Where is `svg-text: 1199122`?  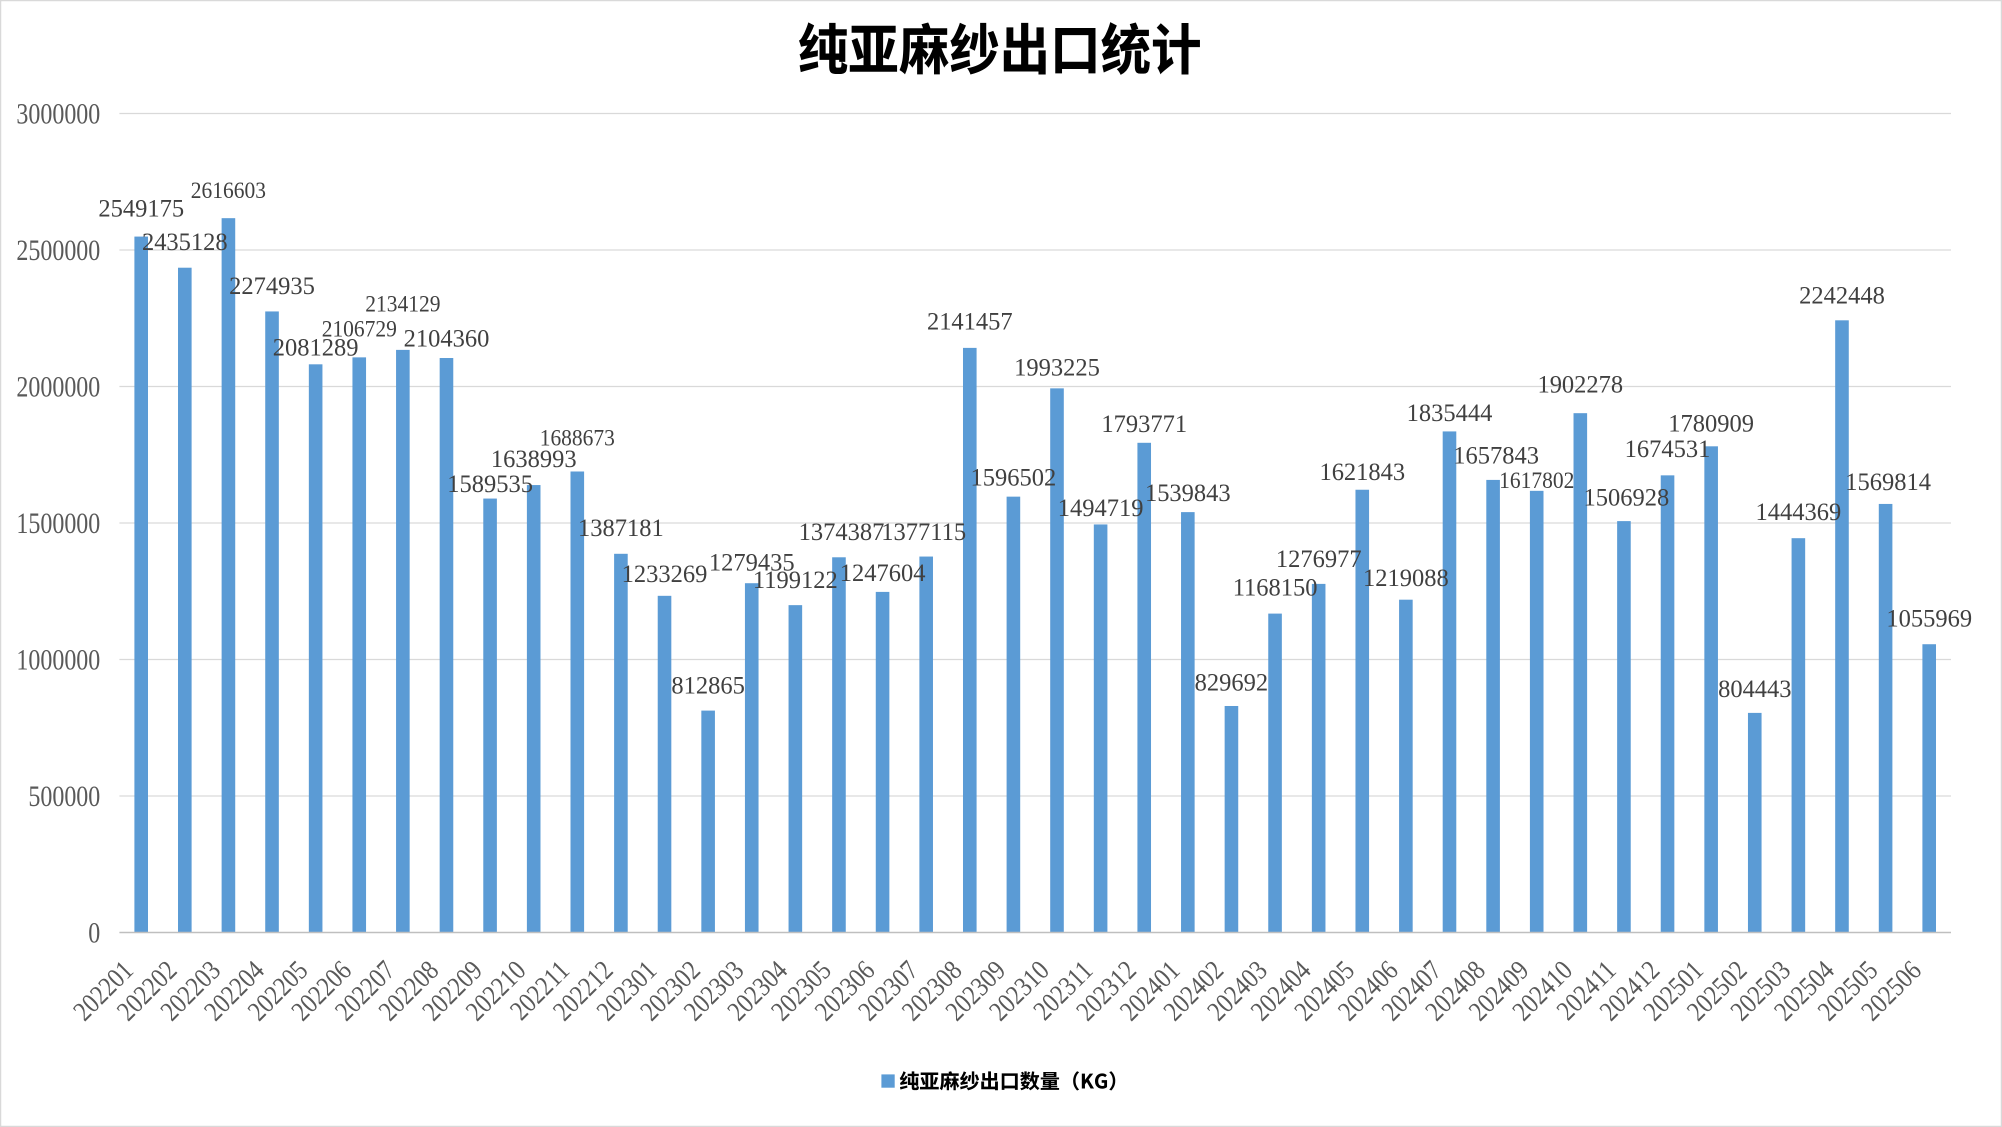
svg-text: 1199122 is located at coordinates (795, 580).